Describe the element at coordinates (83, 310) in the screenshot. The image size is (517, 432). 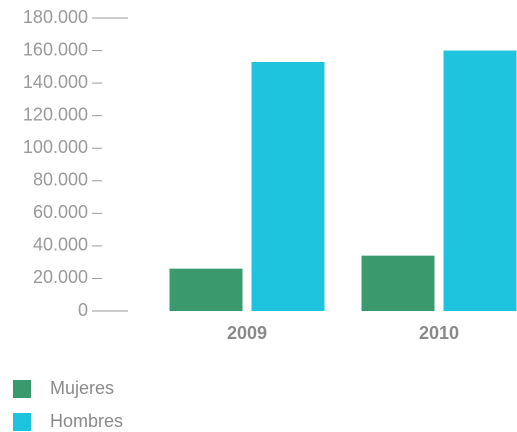
I see `y-tick-label: 0` at that location.